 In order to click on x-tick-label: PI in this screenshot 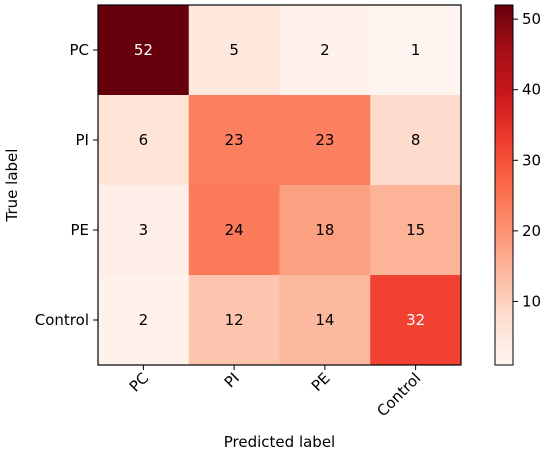, I will do `click(232, 380)`.